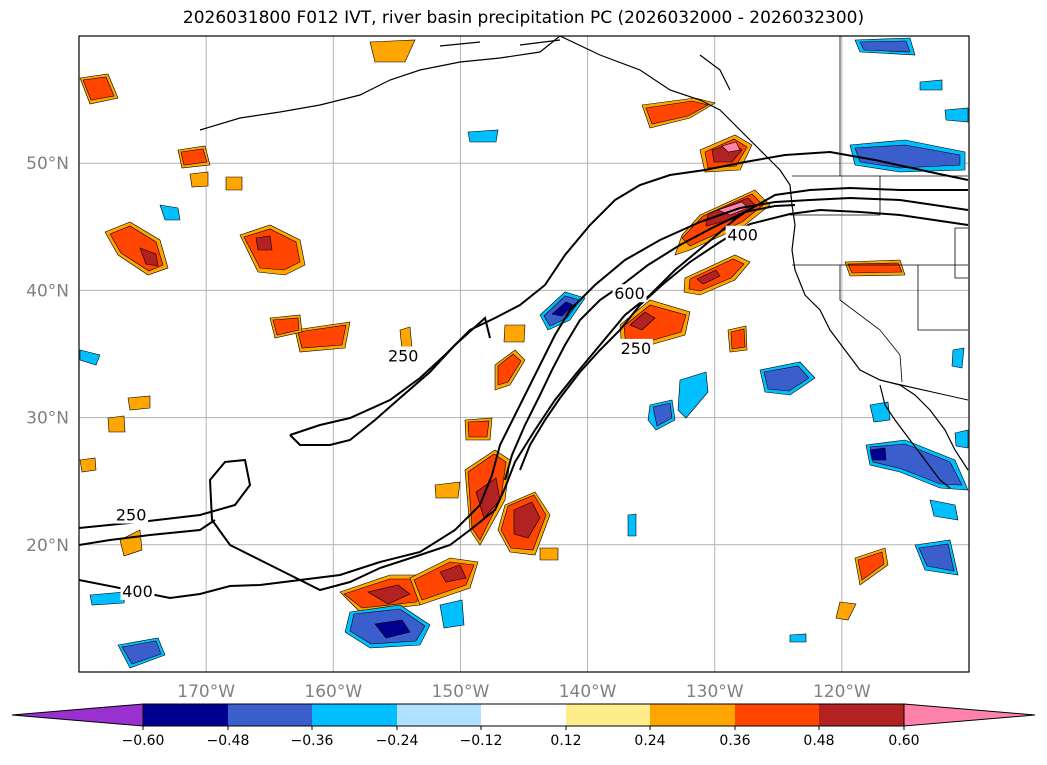 The image size is (1047, 765). Describe the element at coordinates (818, 741) in the screenshot. I see `colorbar-tick-label: 0.48` at that location.